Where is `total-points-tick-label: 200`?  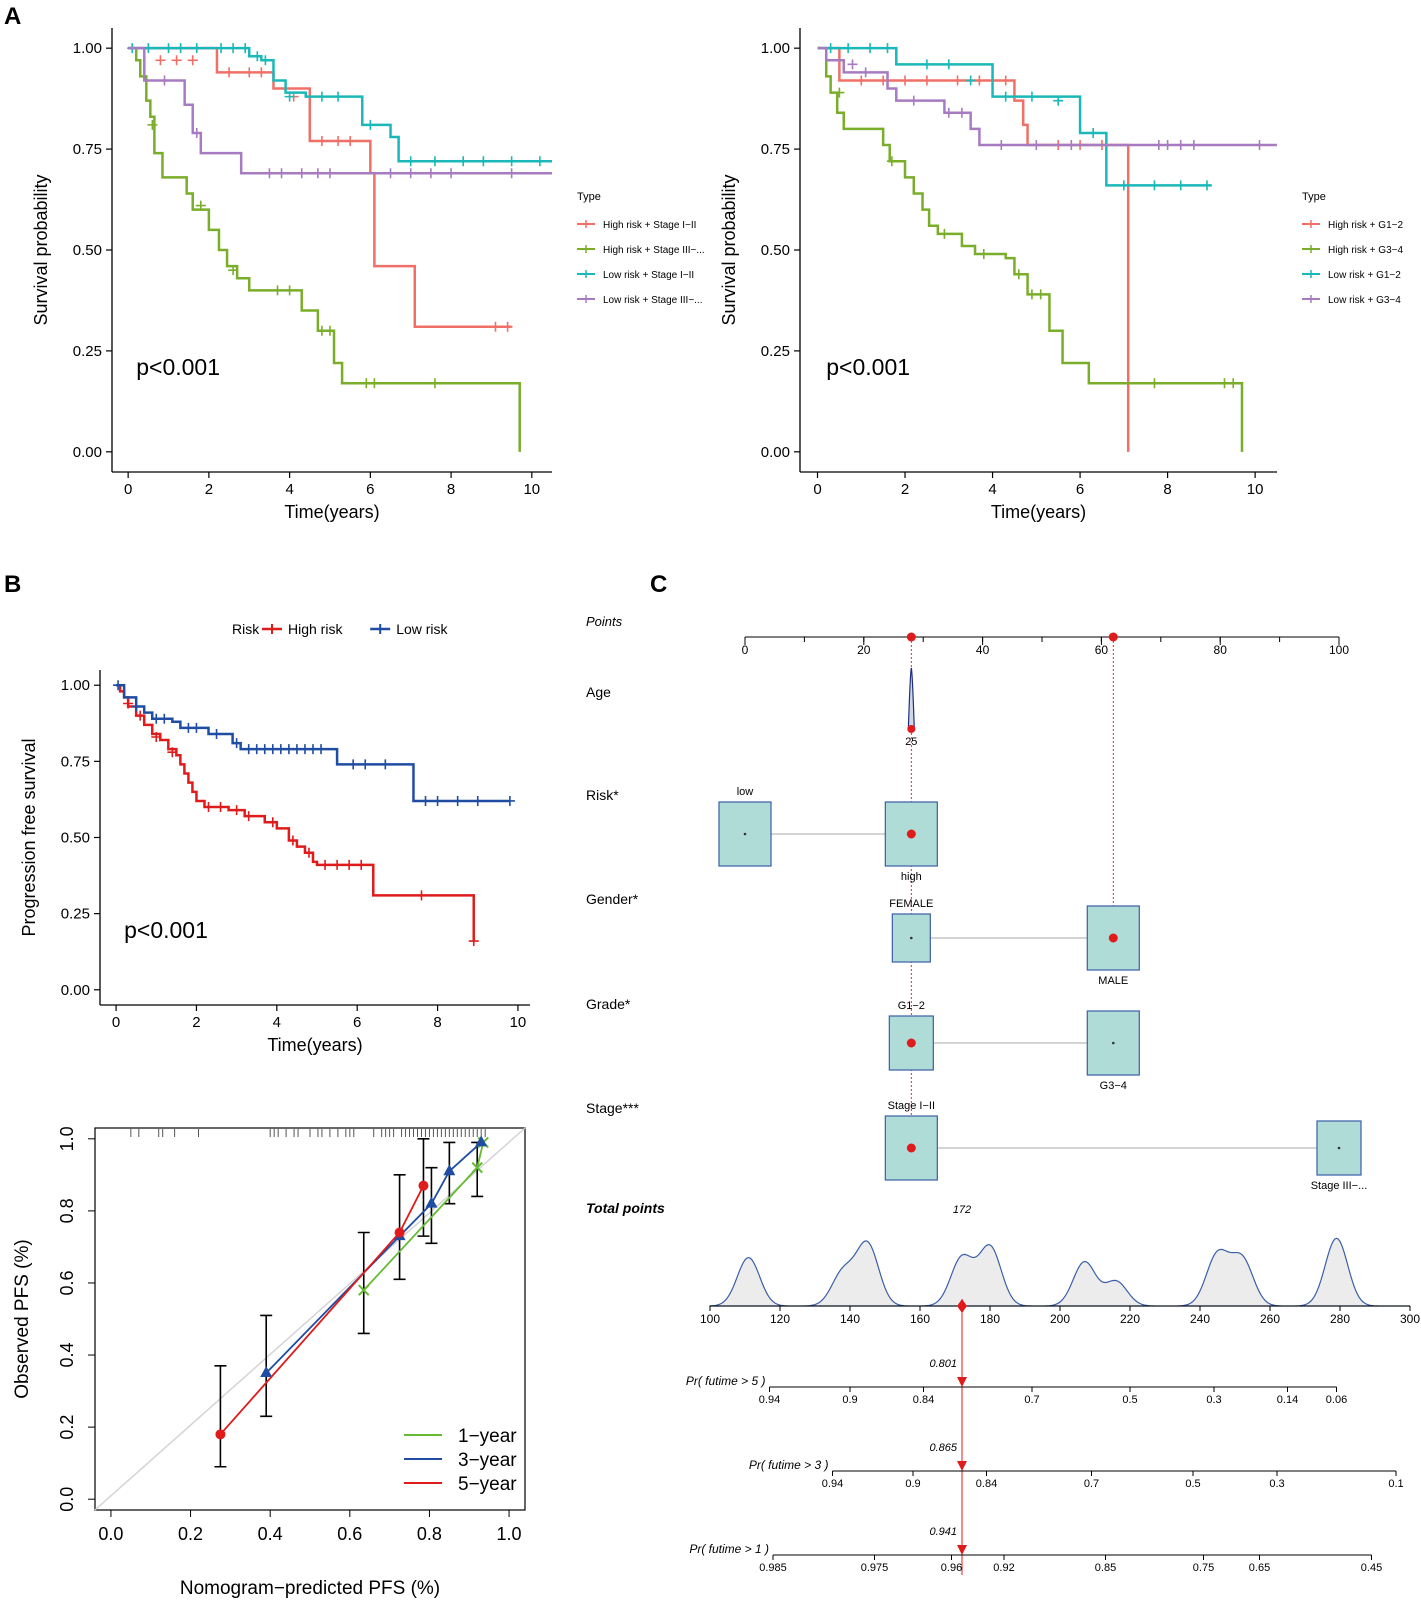 total-points-tick-label: 200 is located at coordinates (1060, 1319).